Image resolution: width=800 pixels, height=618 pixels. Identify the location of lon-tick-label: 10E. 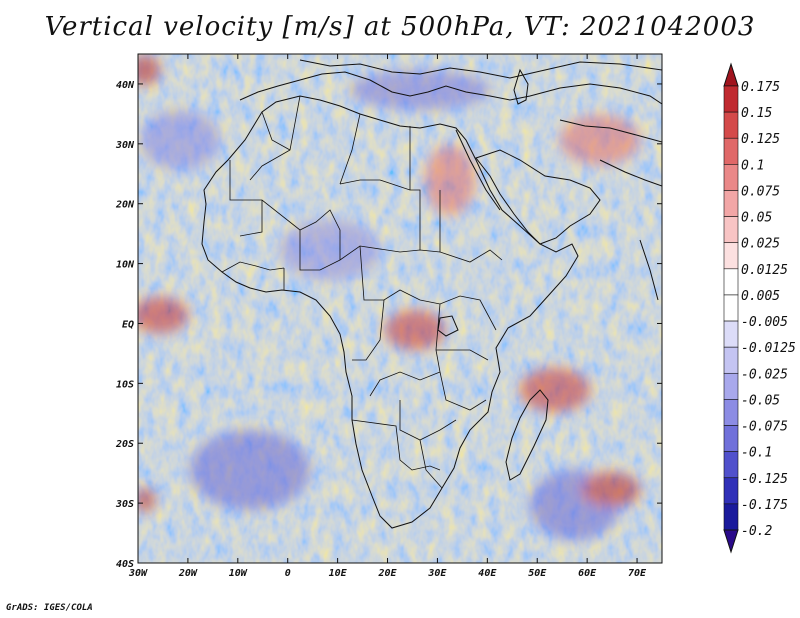
(338, 573).